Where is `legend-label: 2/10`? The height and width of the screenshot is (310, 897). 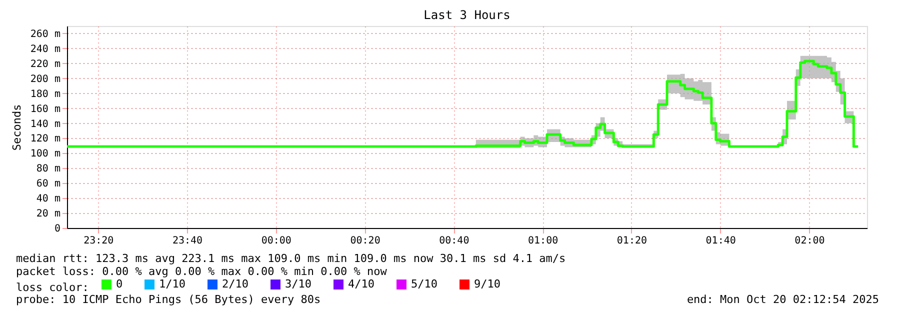
legend-label: 2/10 is located at coordinates (235, 284).